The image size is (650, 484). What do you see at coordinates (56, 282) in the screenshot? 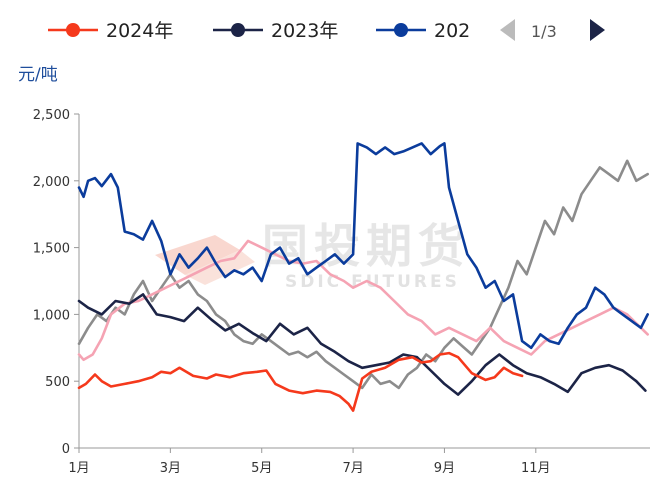
I see `y-ticks: 0 500 1,000 1,500 2,000 2,500` at bounding box center [56, 282].